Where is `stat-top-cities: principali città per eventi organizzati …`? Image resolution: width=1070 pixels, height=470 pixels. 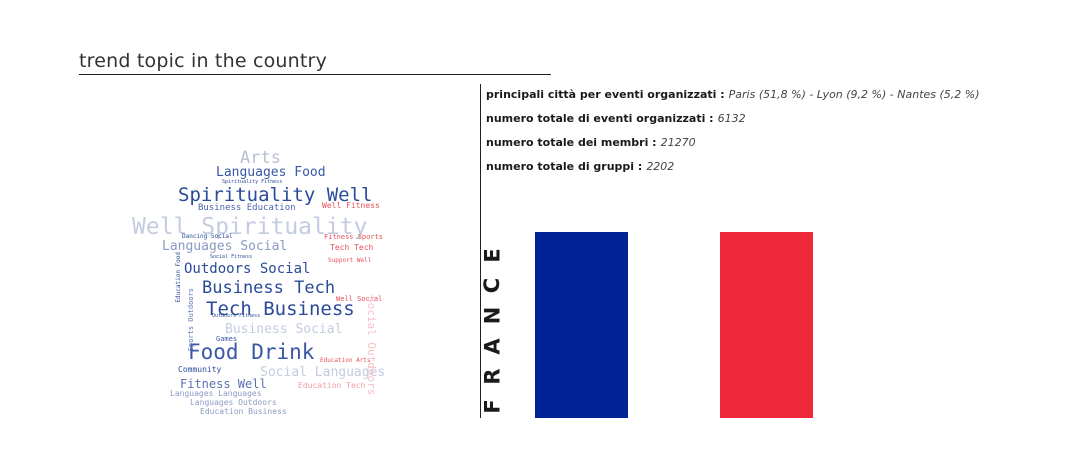
stat-top-cities: principali città per eventi organizzati … is located at coordinates (776, 94).